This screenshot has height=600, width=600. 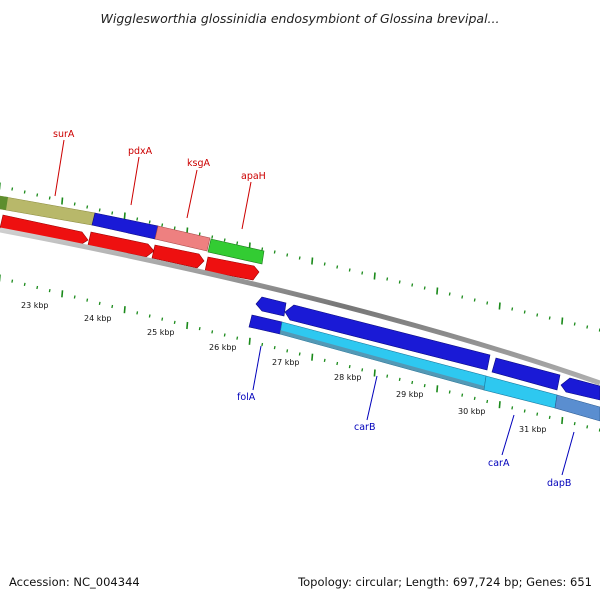 I want to click on gene-label-surA: surA, so click(x=64, y=134).